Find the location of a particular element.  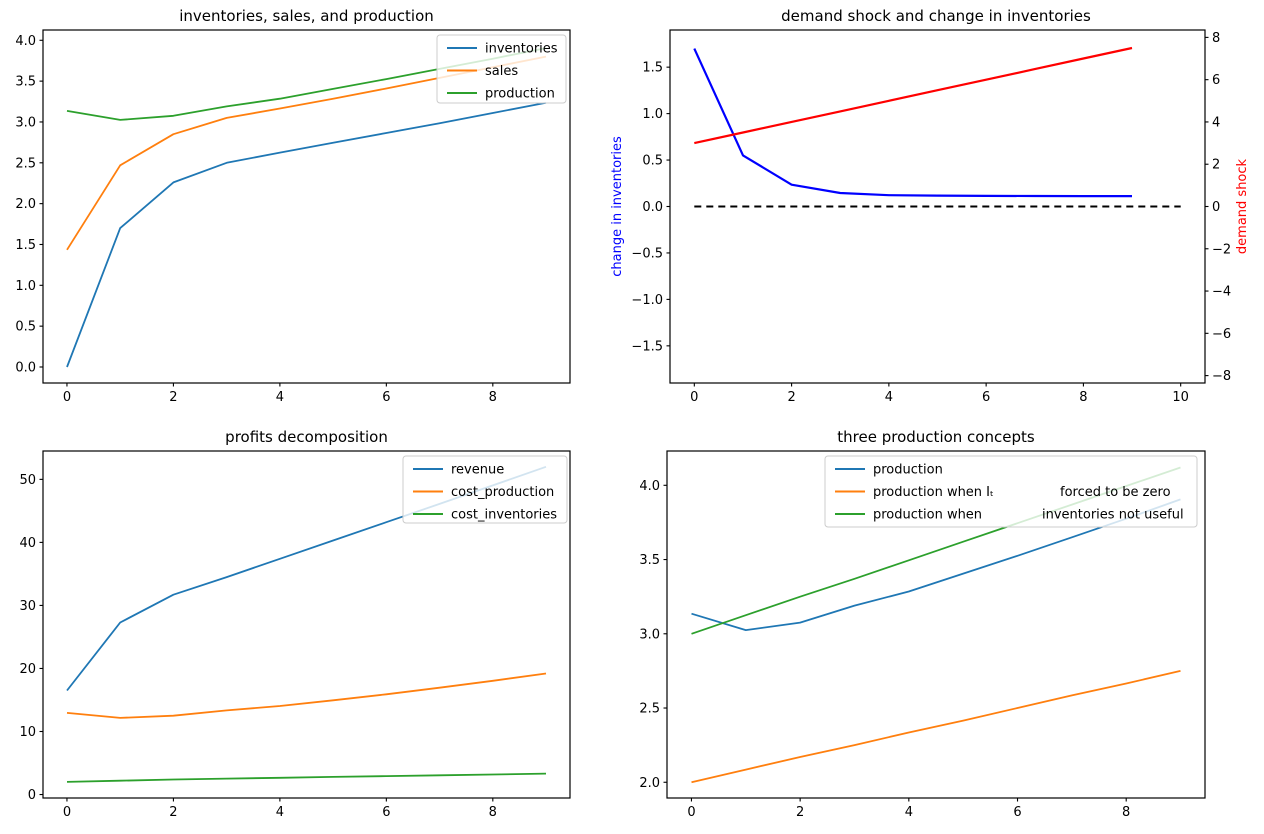

y2-tick-label: −6 is located at coordinates (1221, 334).